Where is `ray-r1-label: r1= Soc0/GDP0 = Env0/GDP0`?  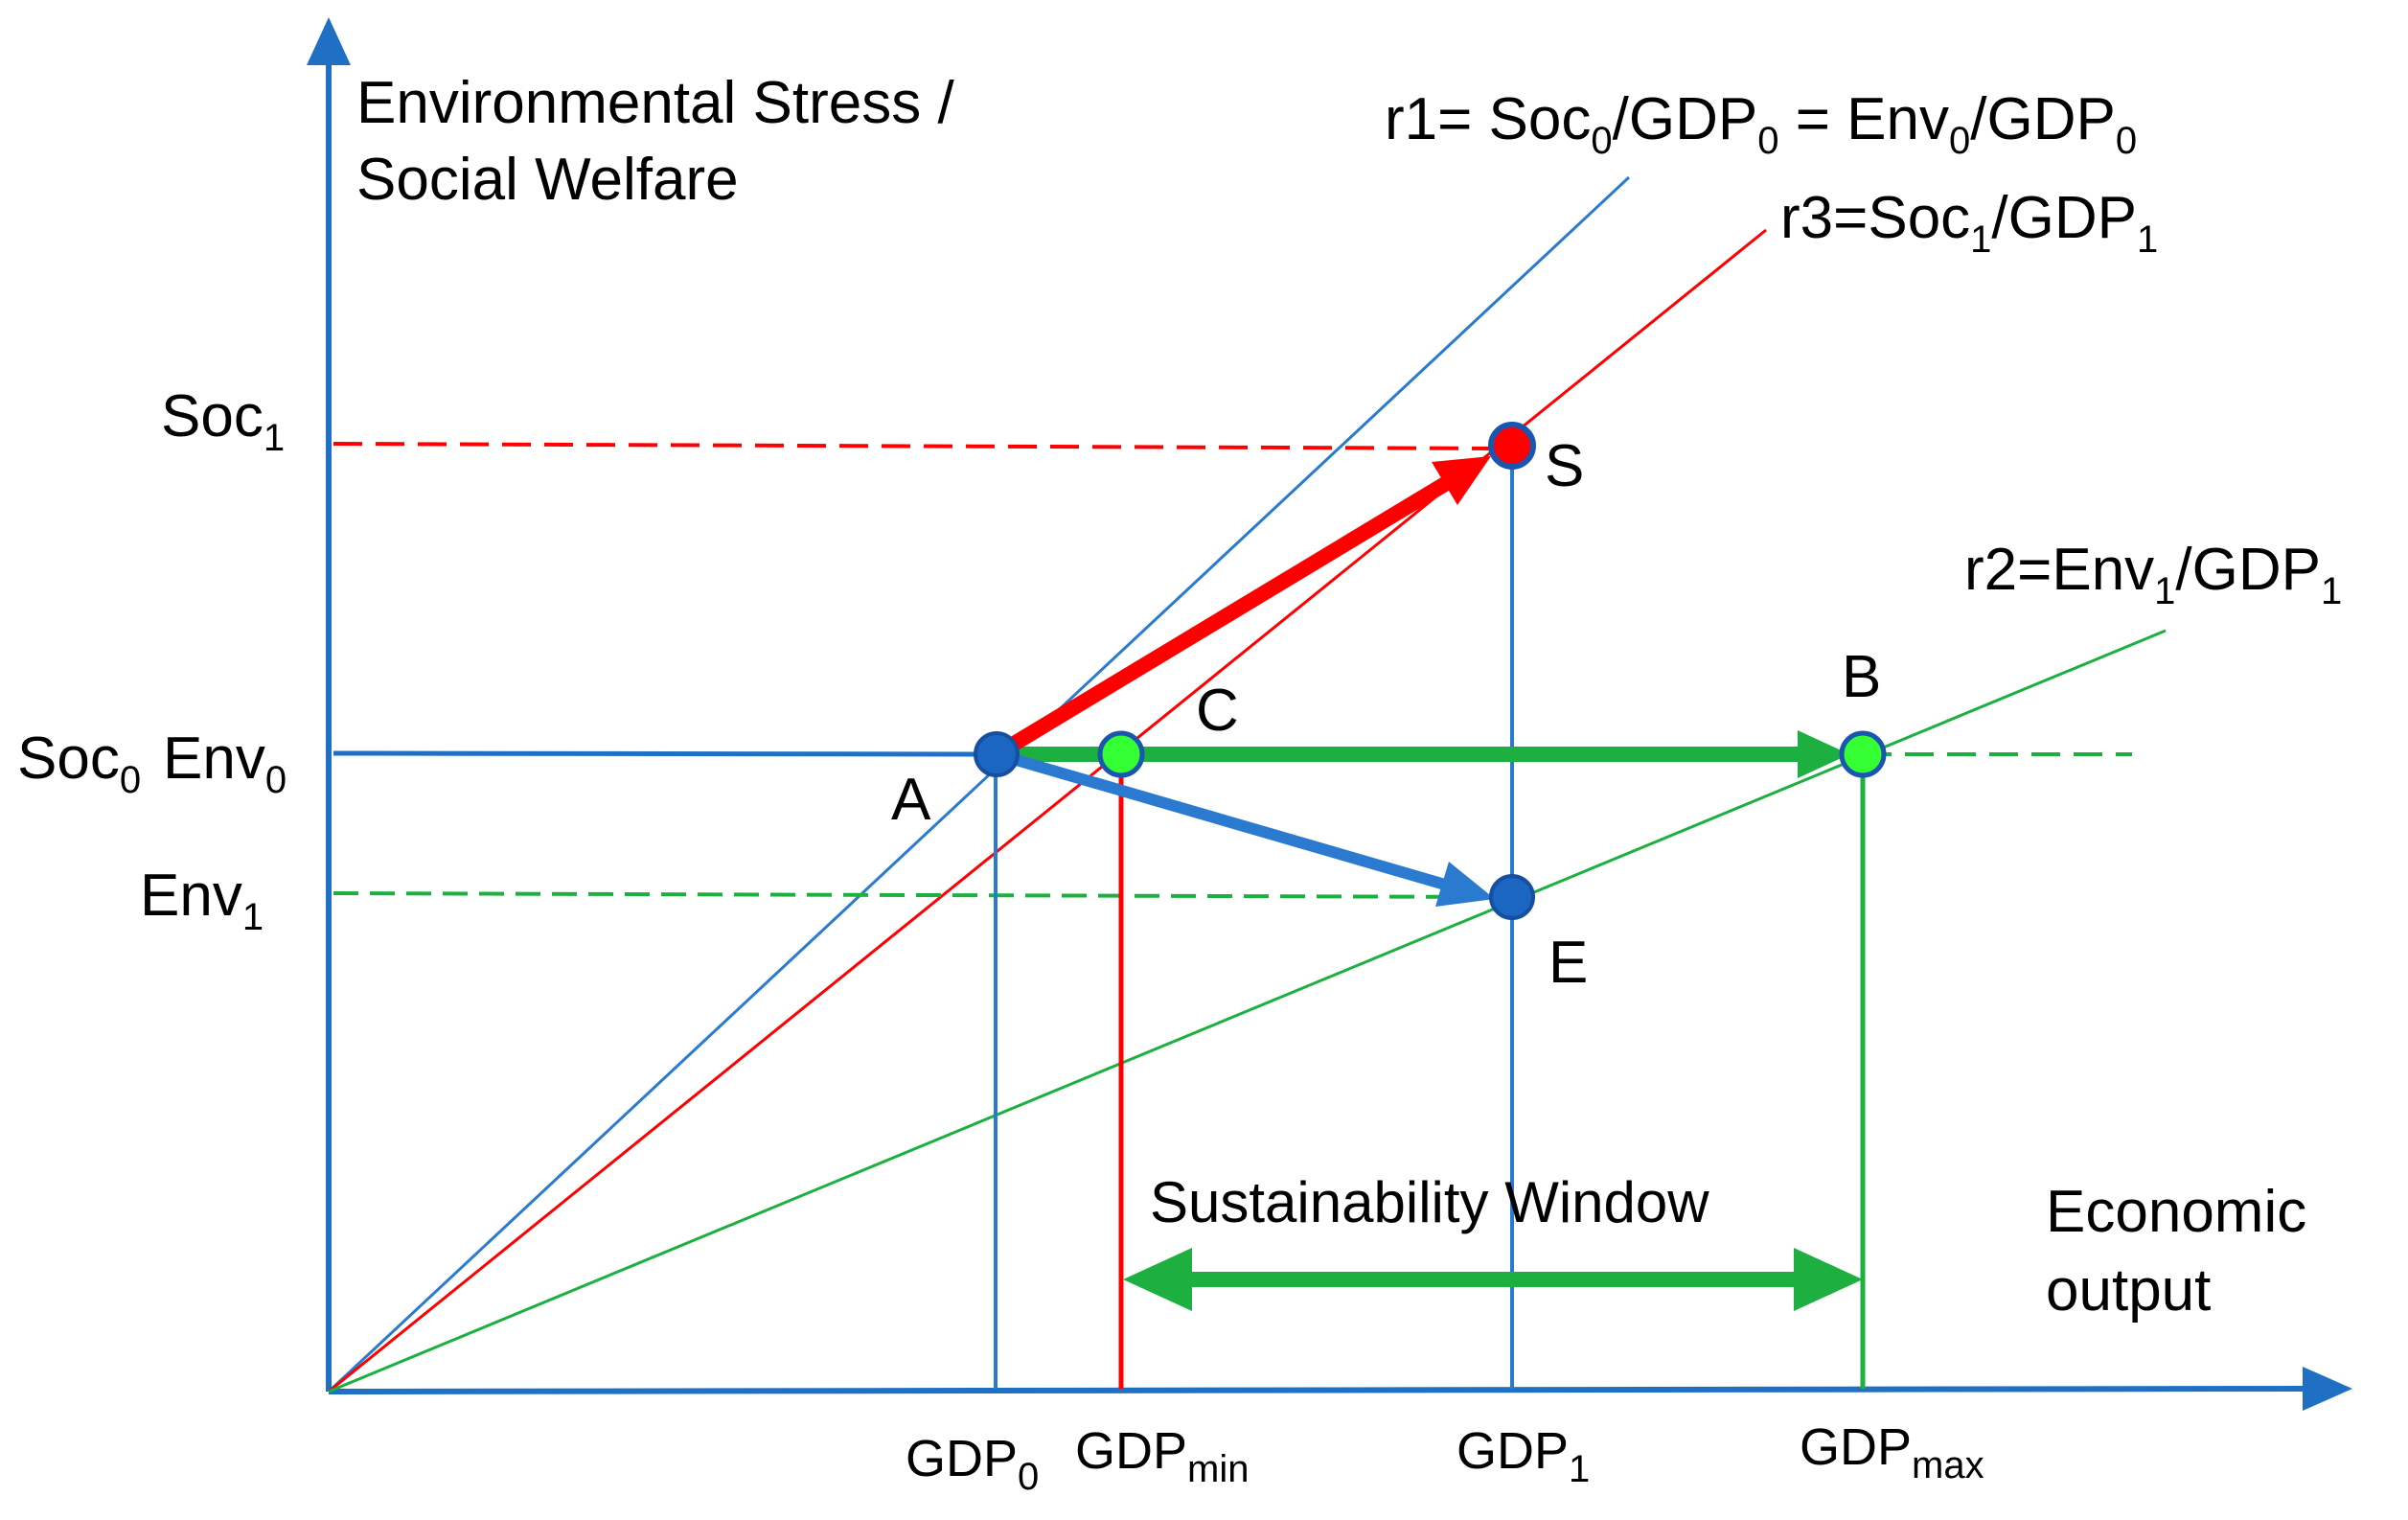 ray-r1-label: r1= Soc0/GDP0 = Env0/GDP0 is located at coordinates (1761, 124).